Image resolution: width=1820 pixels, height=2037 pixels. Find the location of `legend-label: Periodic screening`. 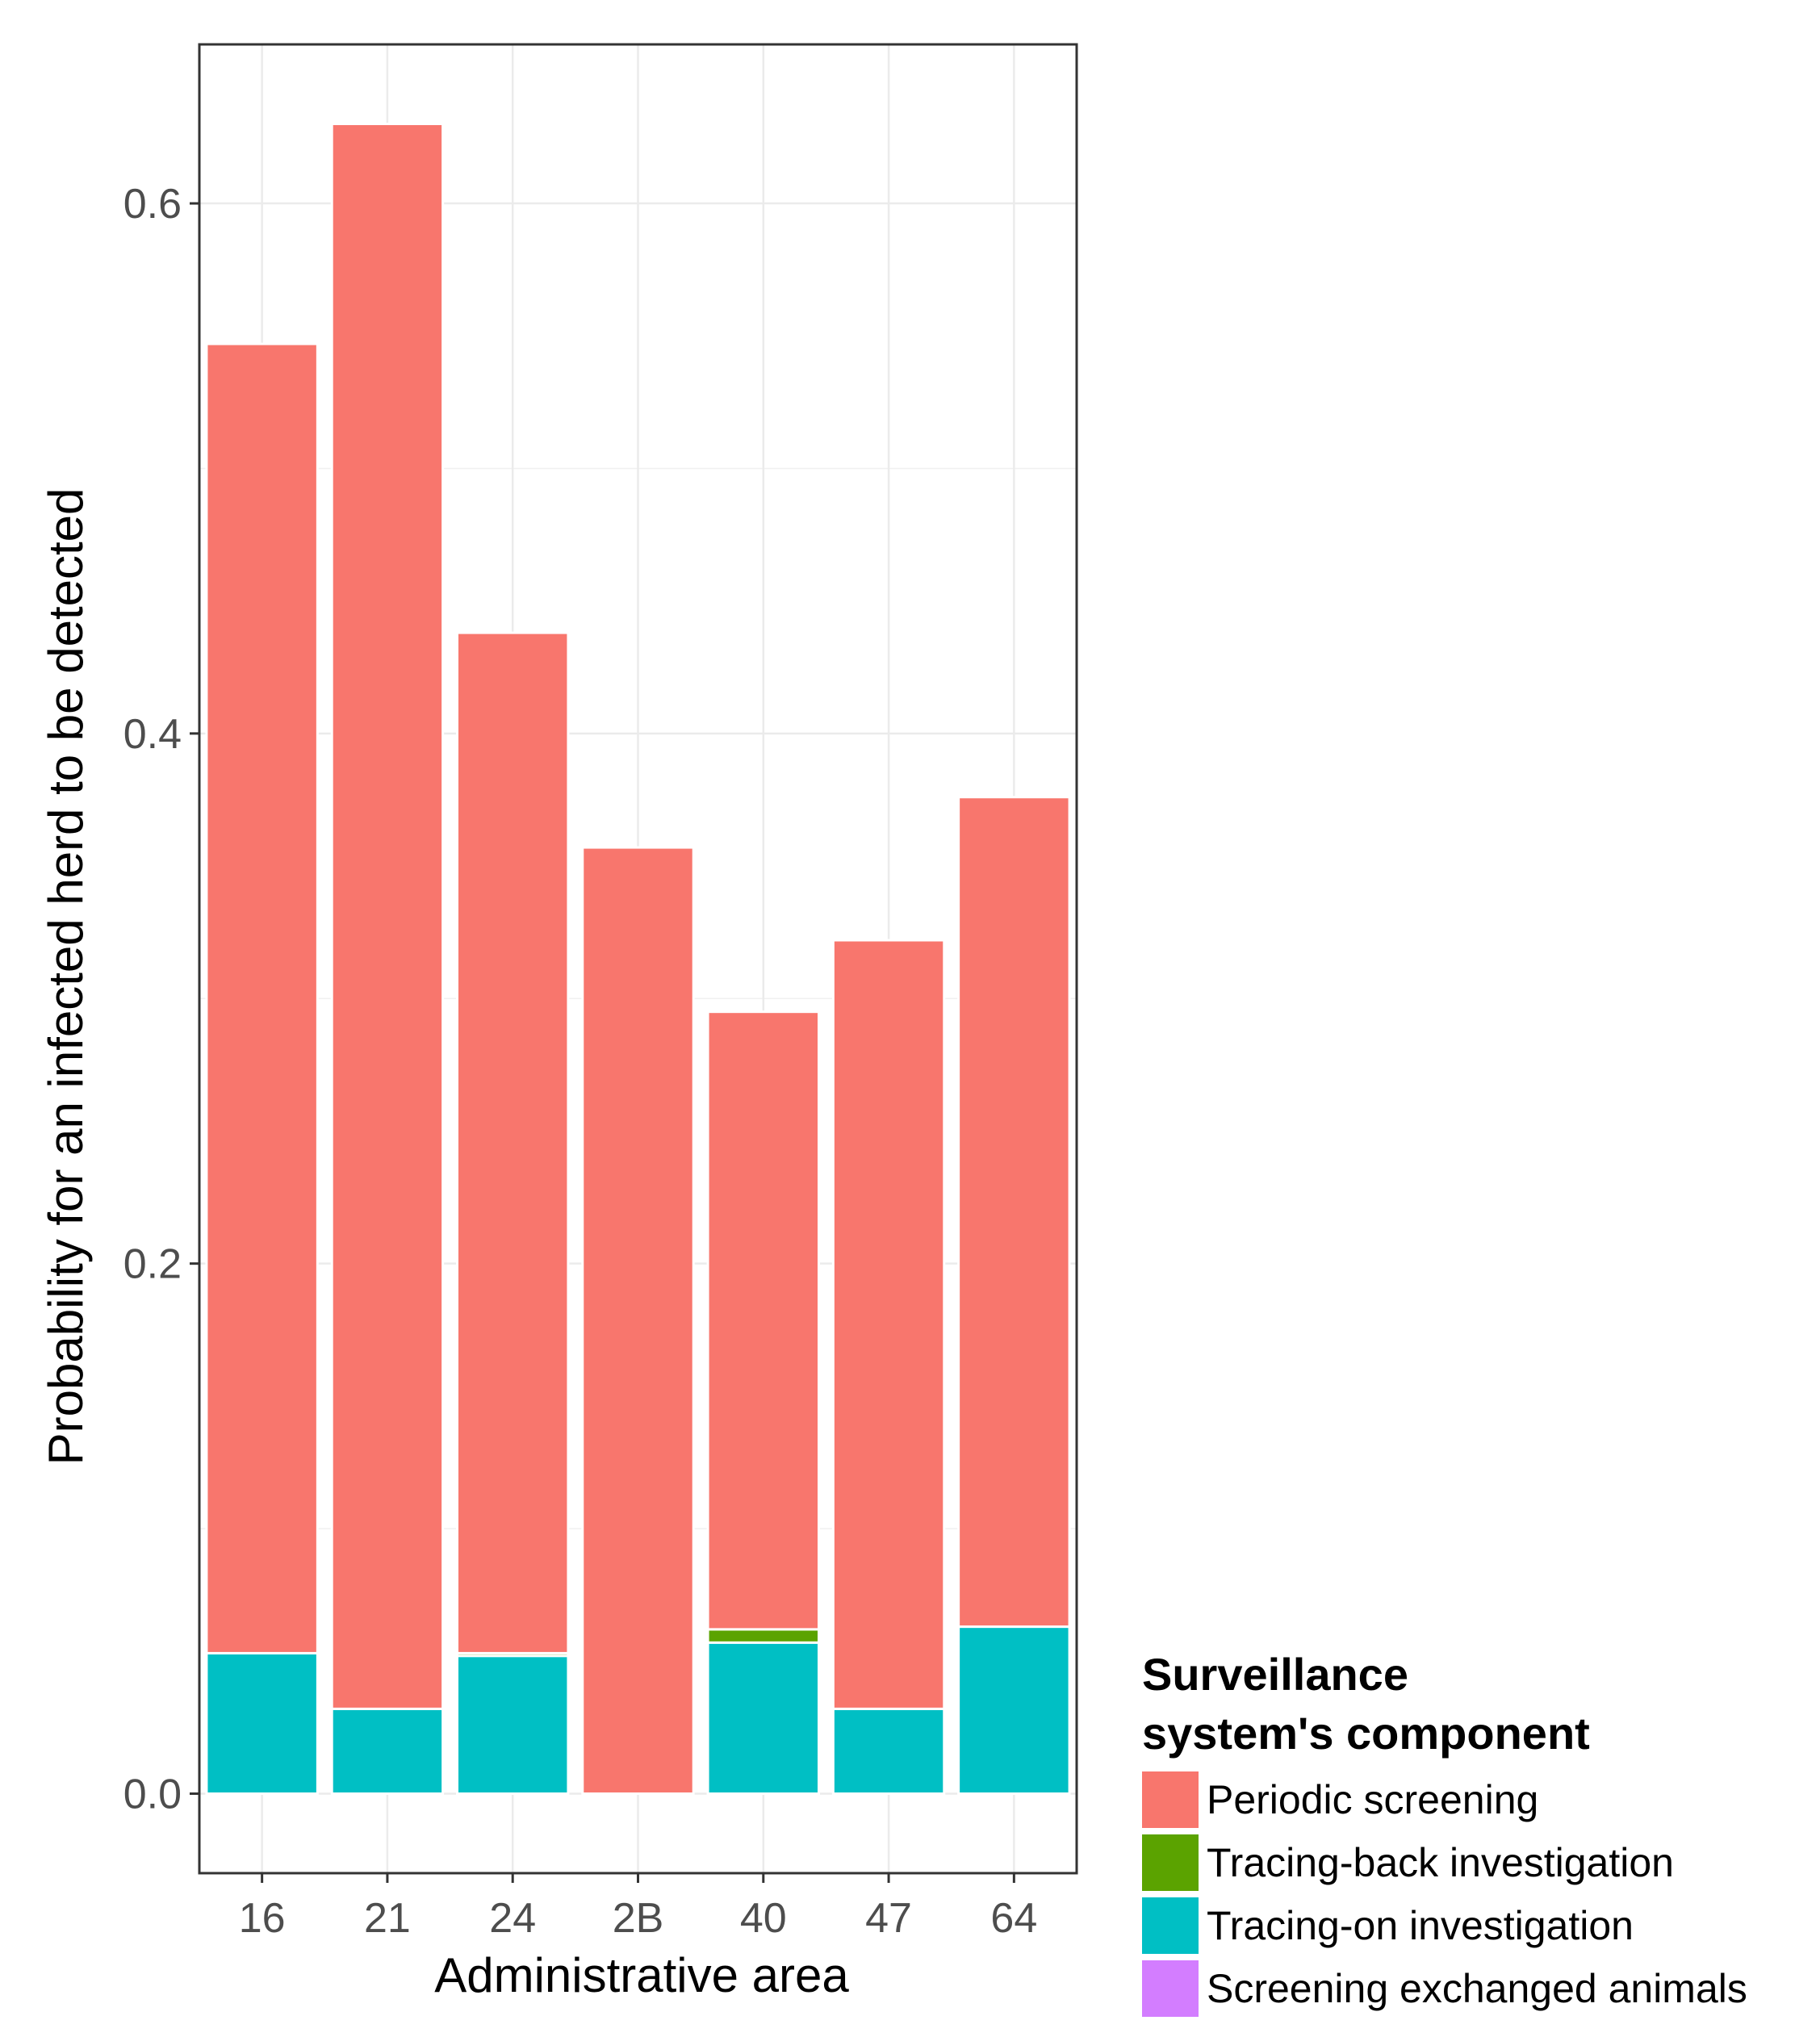

legend-label: Periodic screening is located at coordinates (1372, 1800).